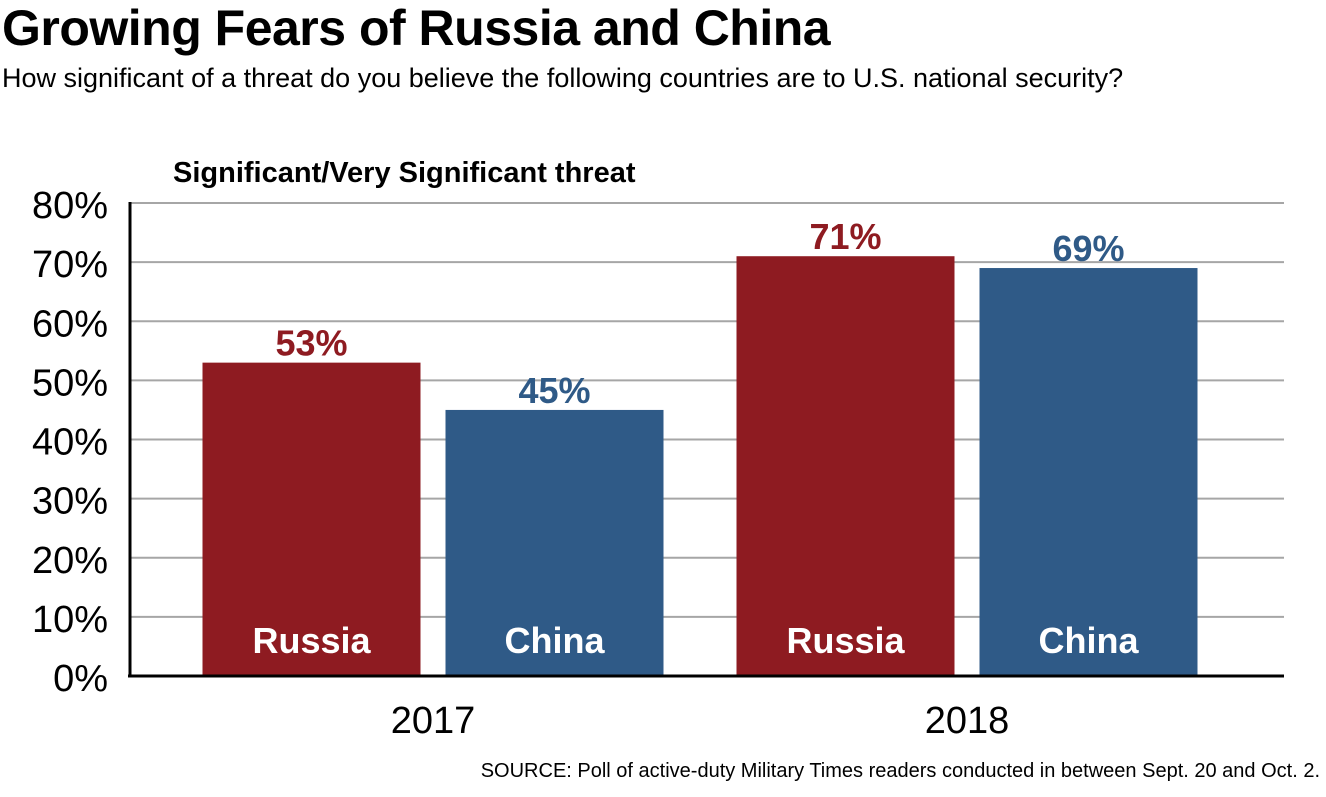  I want to click on data-label: 53%, so click(311, 343).